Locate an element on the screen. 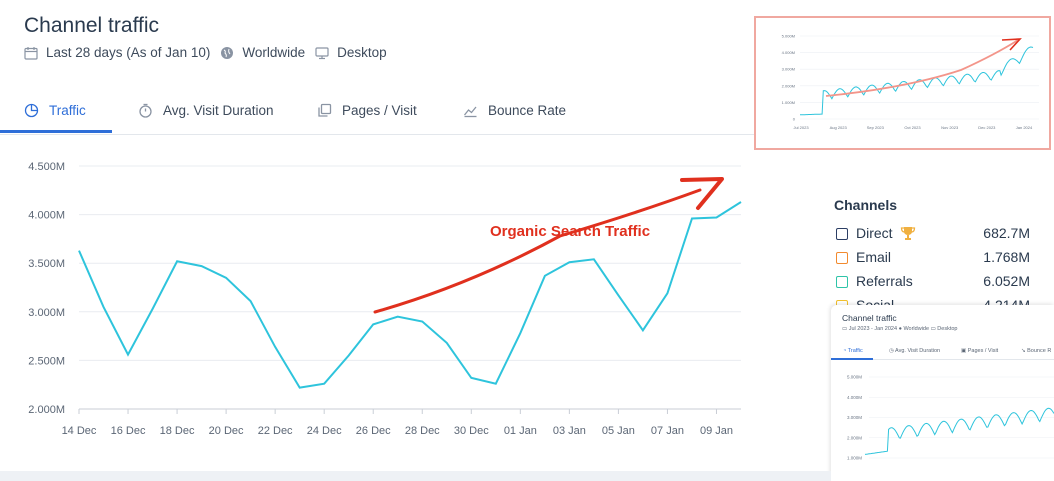  x-tick-label: Jul 2023 is located at coordinates (801, 127).